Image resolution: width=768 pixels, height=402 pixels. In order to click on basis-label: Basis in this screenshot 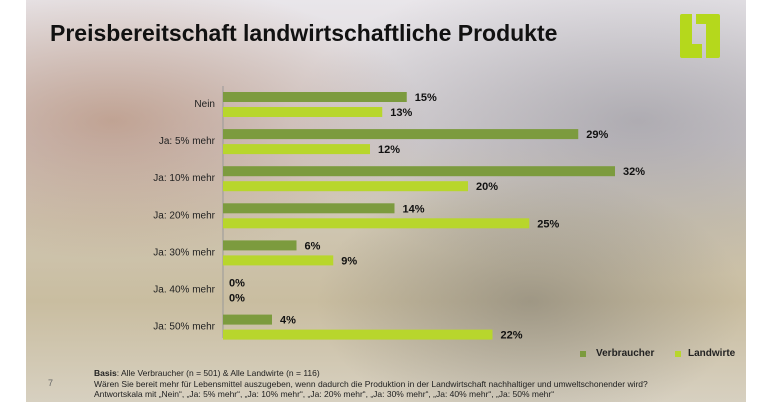, I will do `click(105, 373)`.